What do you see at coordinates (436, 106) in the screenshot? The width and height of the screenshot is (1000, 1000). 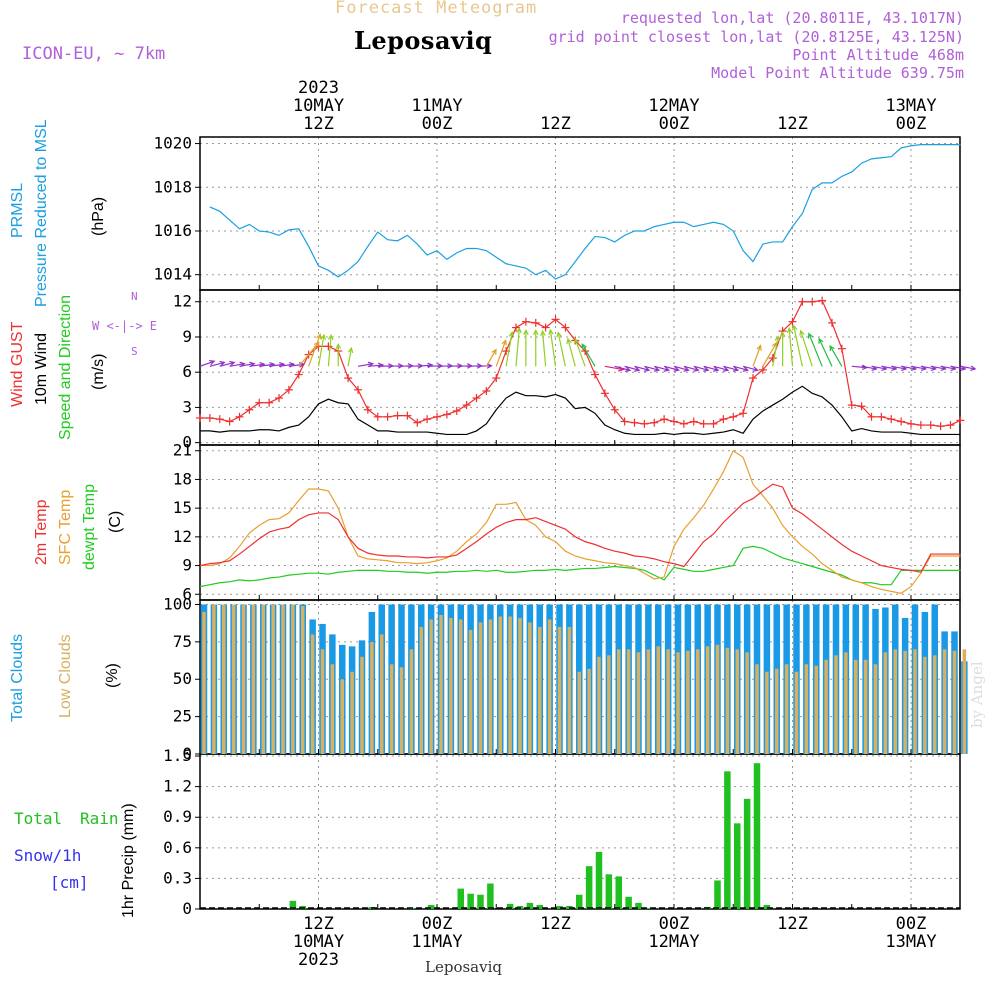 I see `time-label-top: 11MAY` at bounding box center [436, 106].